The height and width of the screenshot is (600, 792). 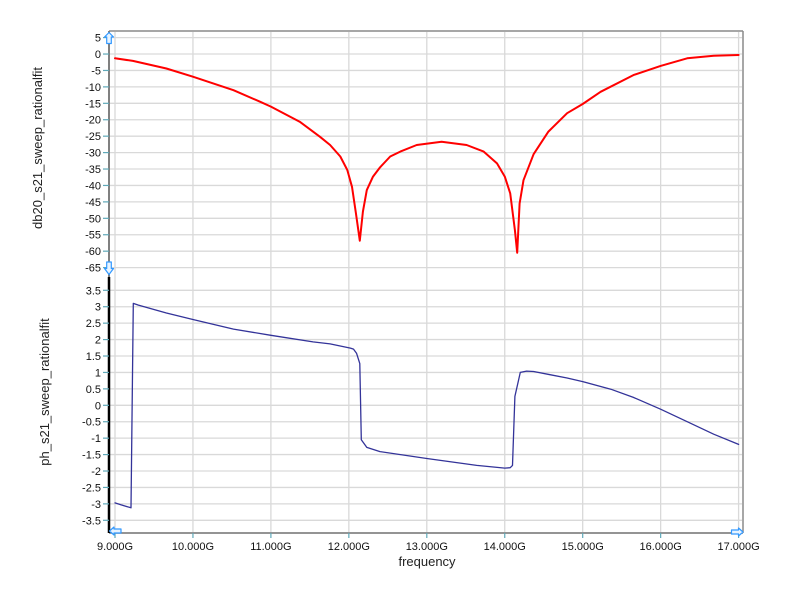 What do you see at coordinates (93, 390) in the screenshot?
I see `y-tick-label: 0.5` at bounding box center [93, 390].